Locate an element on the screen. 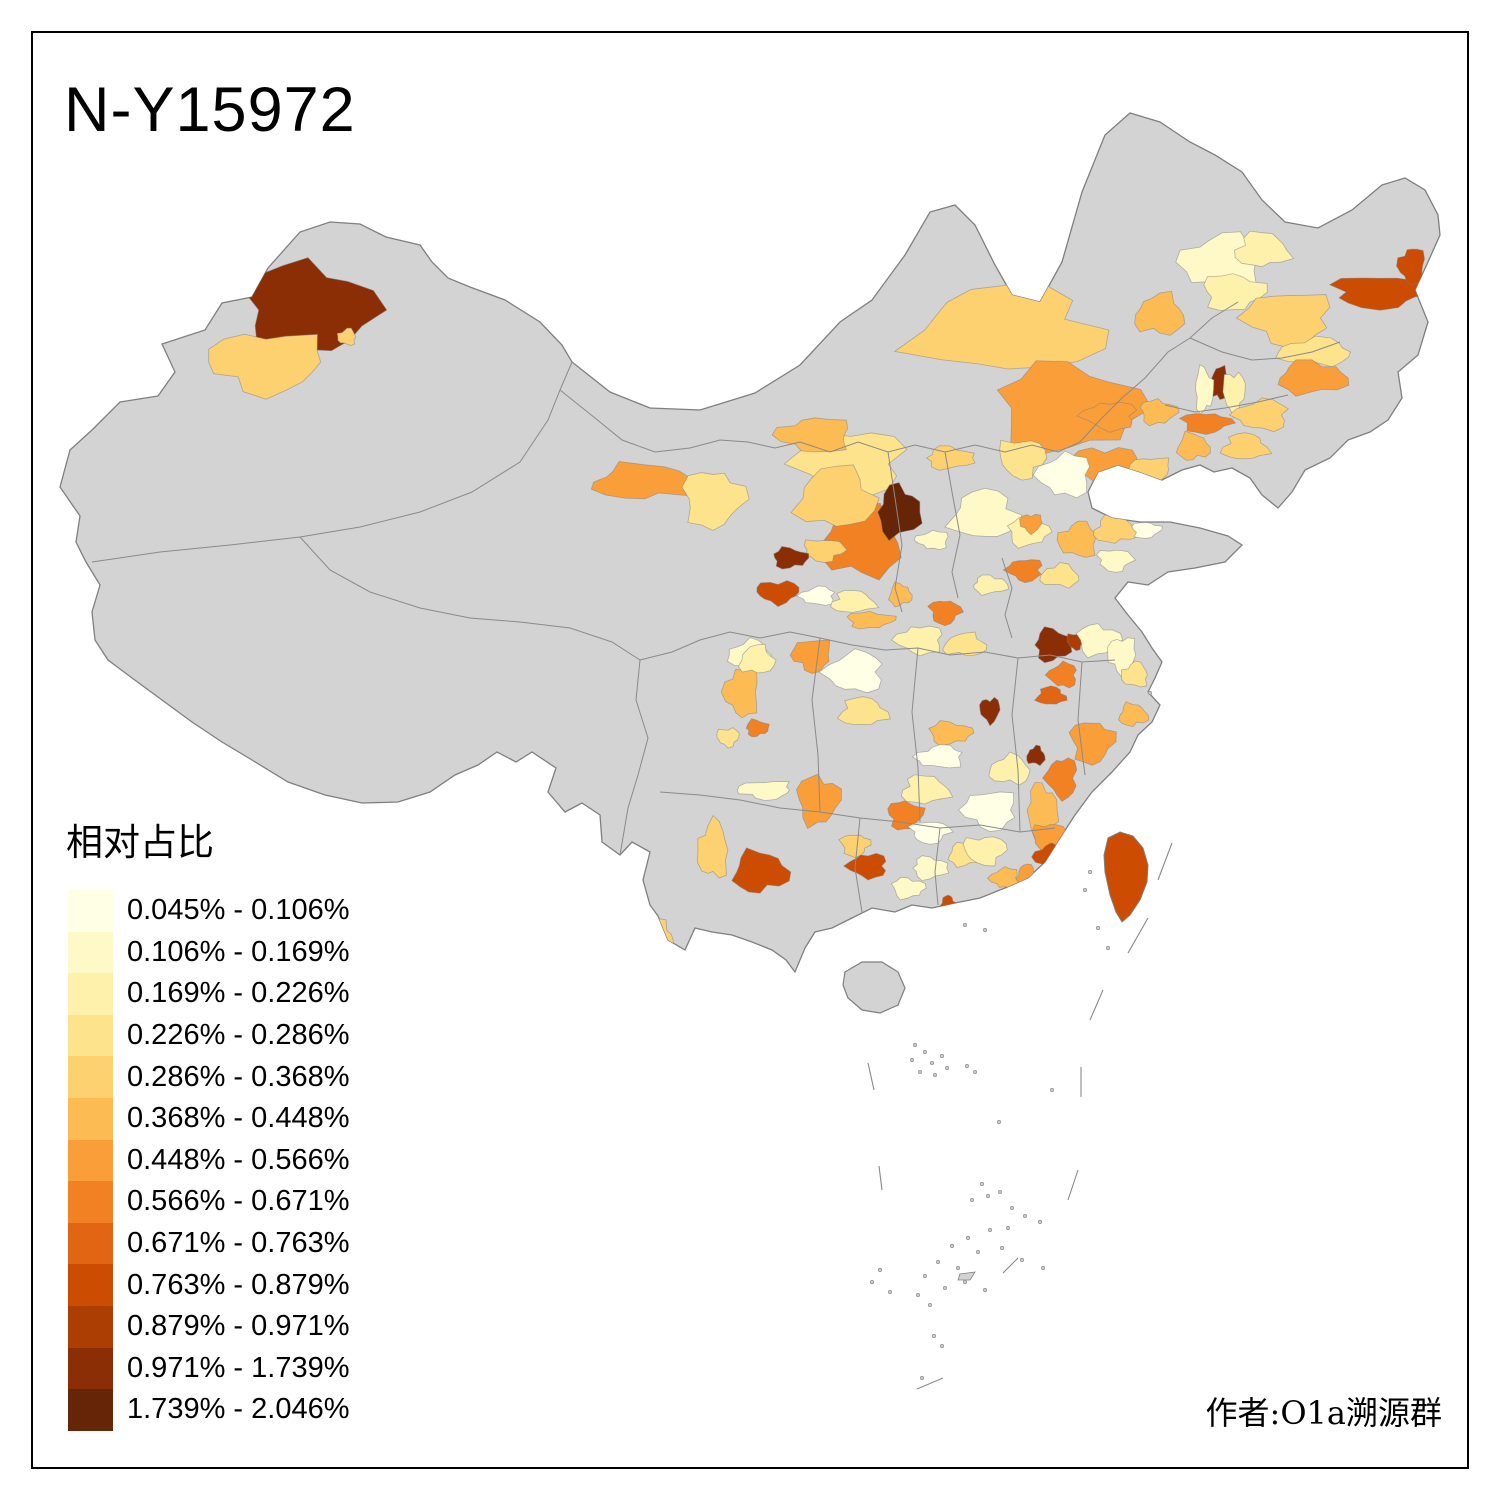 Image resolution: width=1500 pixels, height=1500 pixels. legend-label: 0.226% - 0.286% is located at coordinates (238, 1035).